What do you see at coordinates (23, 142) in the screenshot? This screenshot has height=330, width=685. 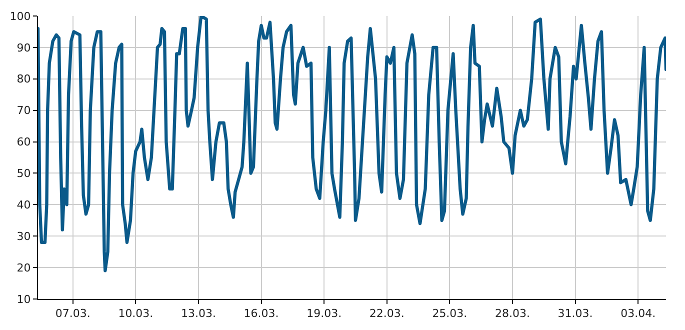 I see `y-tick-label: 60` at bounding box center [23, 142].